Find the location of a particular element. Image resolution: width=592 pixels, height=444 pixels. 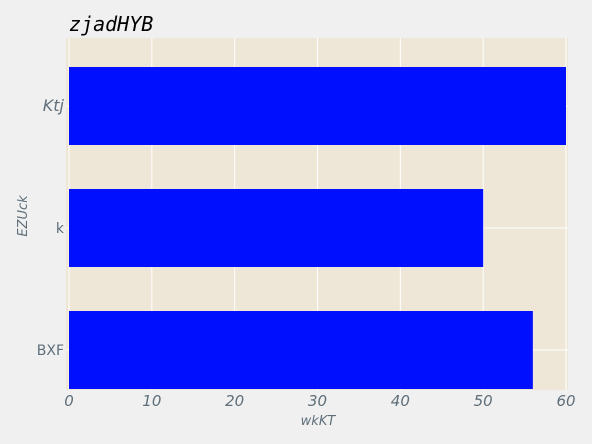

x-tick-label: 0 is located at coordinates (69, 401).